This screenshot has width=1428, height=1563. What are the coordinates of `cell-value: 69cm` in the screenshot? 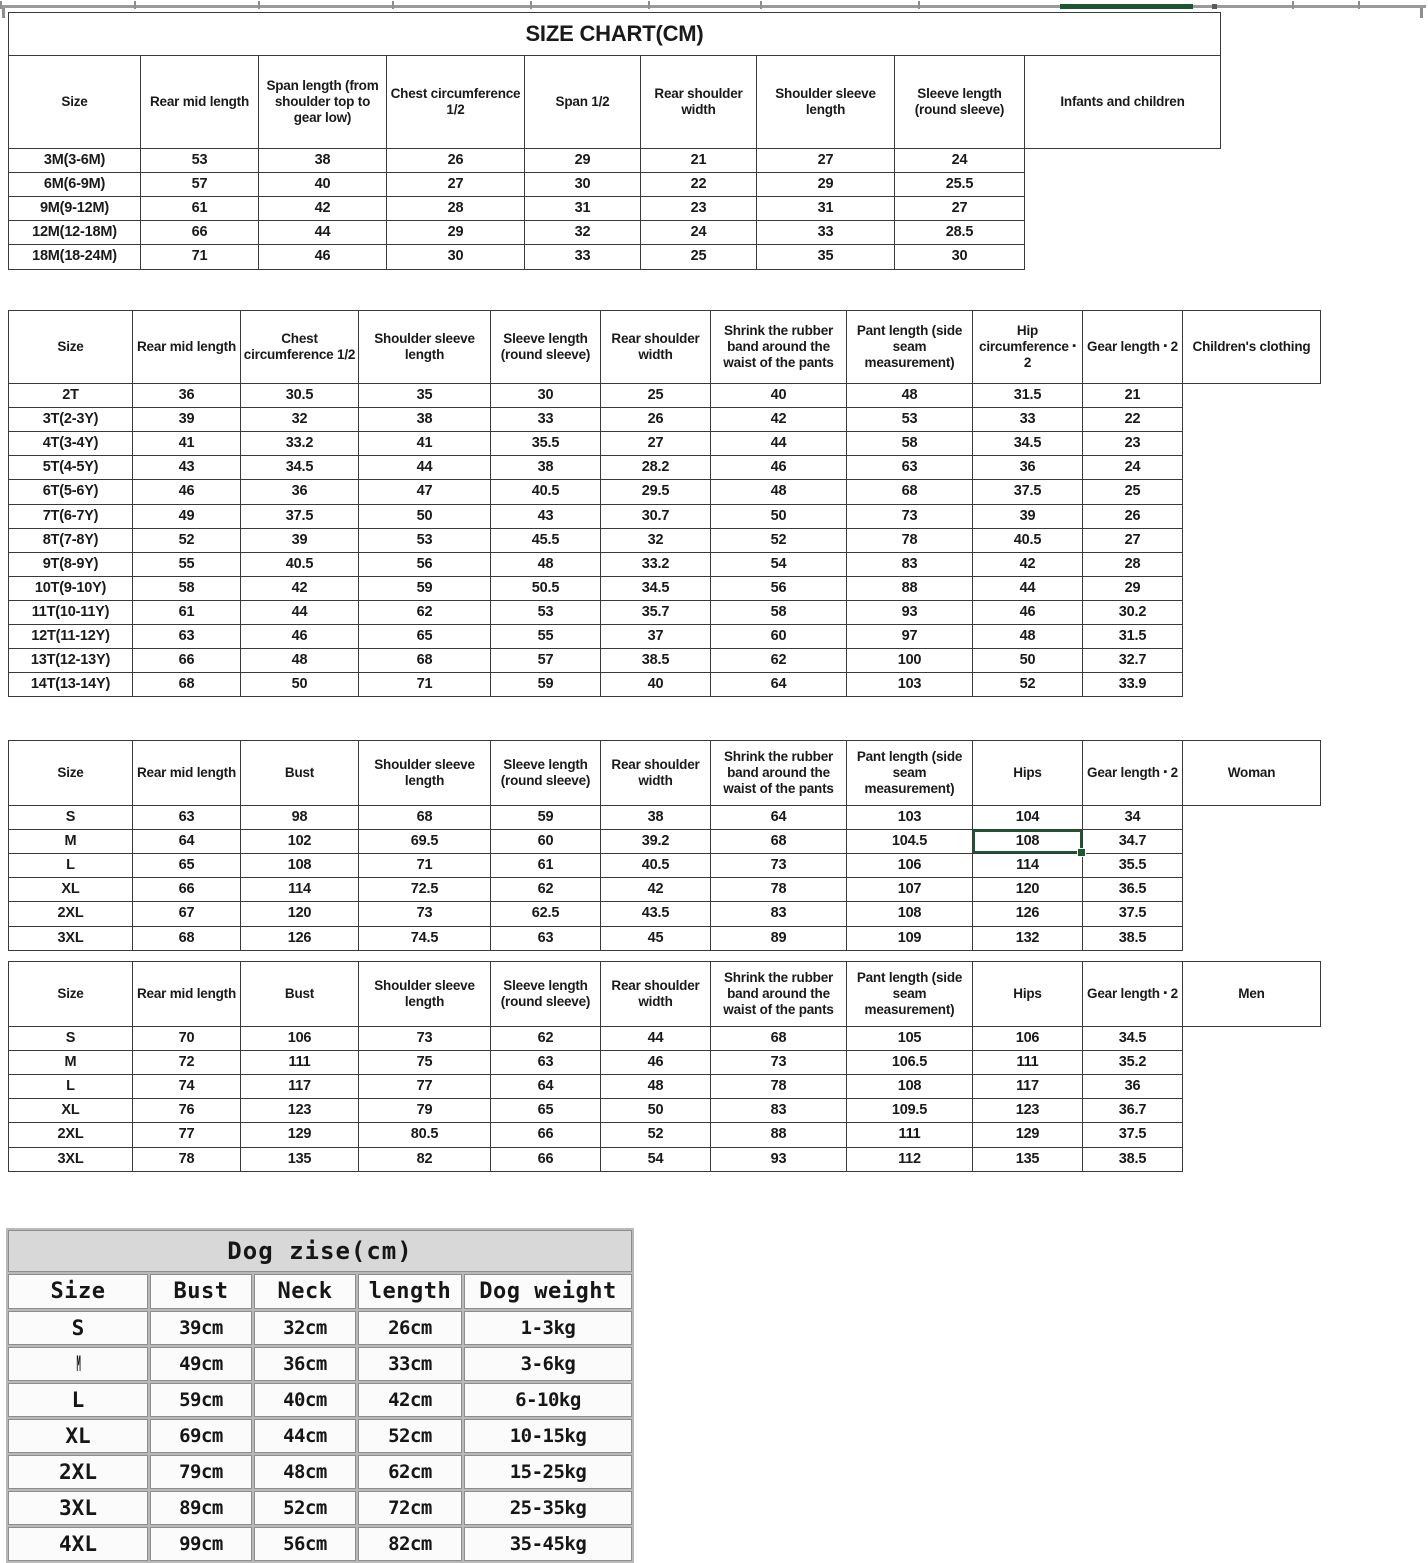 It's located at (201, 1436).